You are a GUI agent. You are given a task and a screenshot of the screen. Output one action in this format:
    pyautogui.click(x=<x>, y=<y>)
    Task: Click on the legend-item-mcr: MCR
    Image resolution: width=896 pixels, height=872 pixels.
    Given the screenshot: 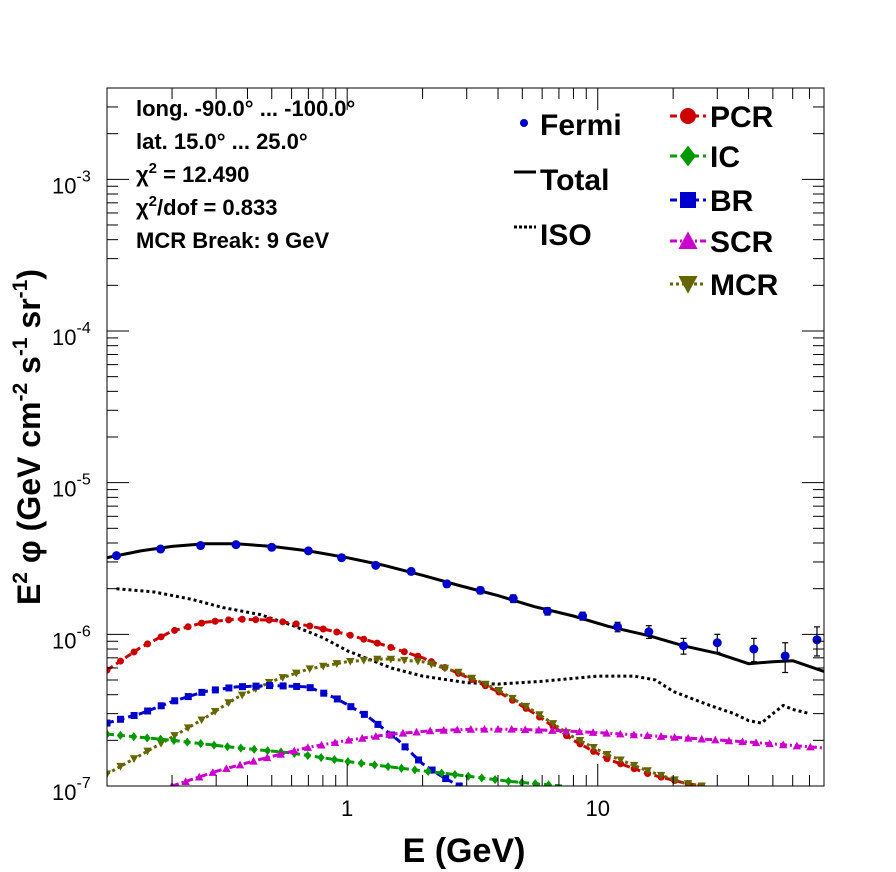 What is the action you would take?
    pyautogui.click(x=724, y=285)
    